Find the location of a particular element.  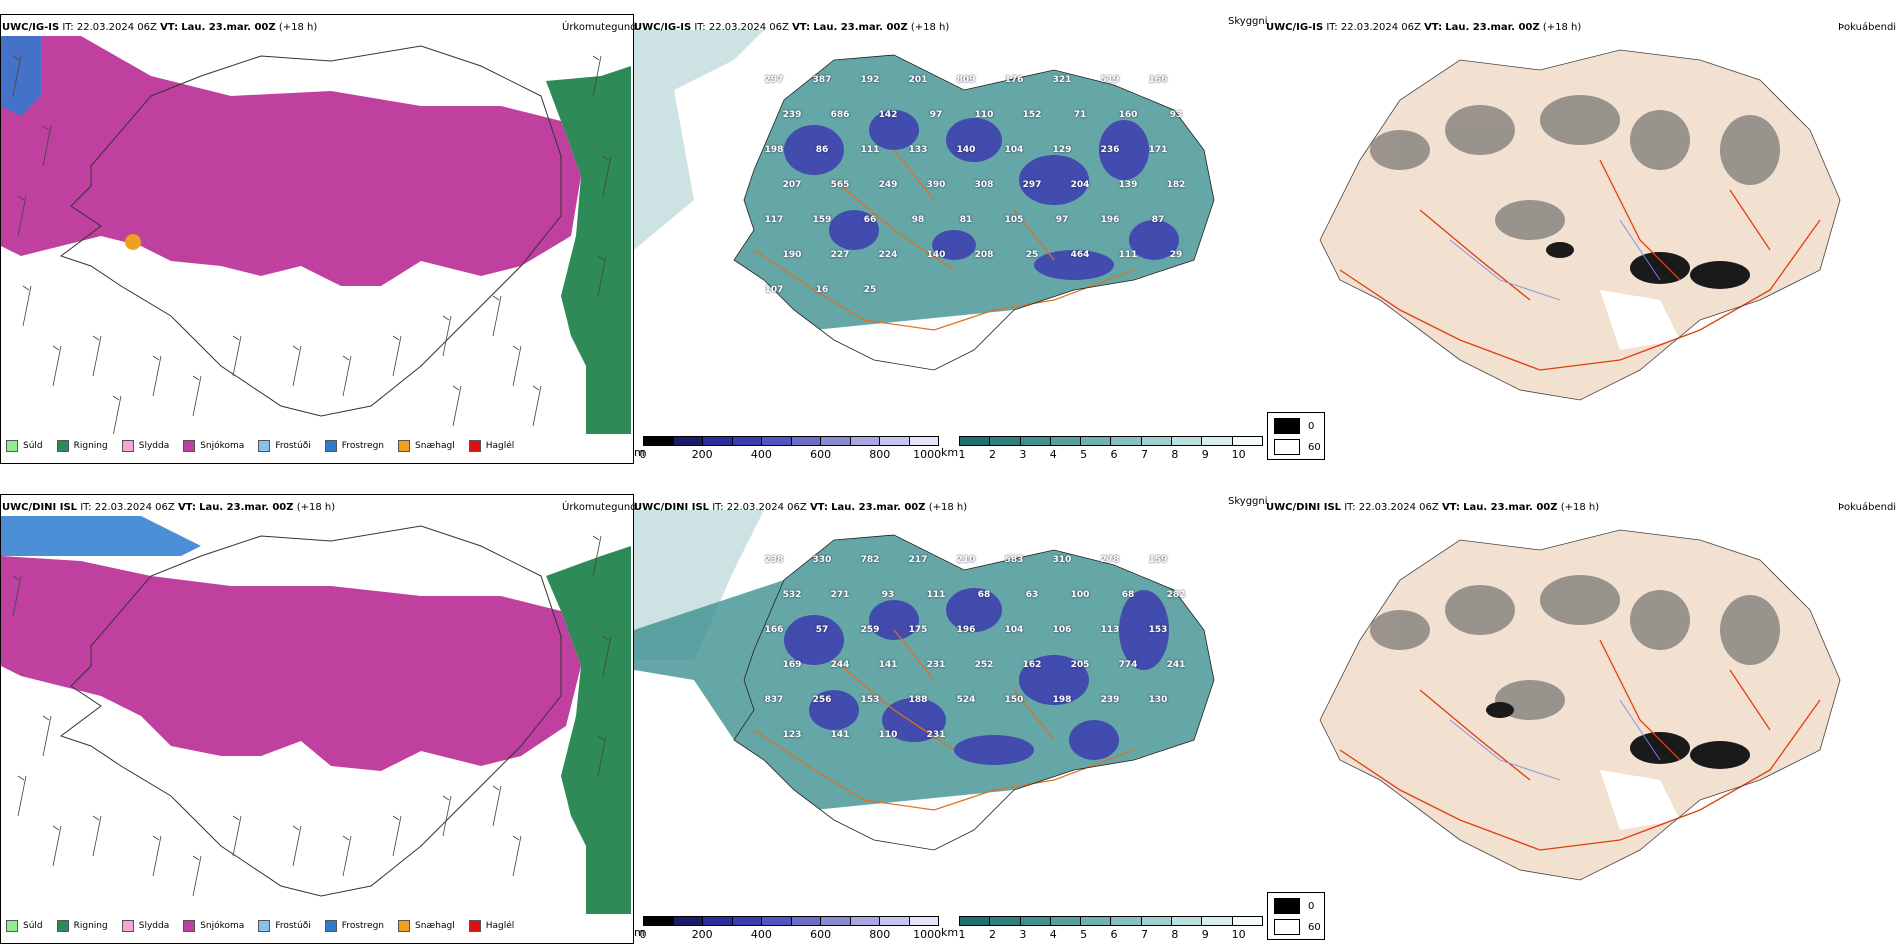

tick-label: 9 is located at coordinates (1205, 454).